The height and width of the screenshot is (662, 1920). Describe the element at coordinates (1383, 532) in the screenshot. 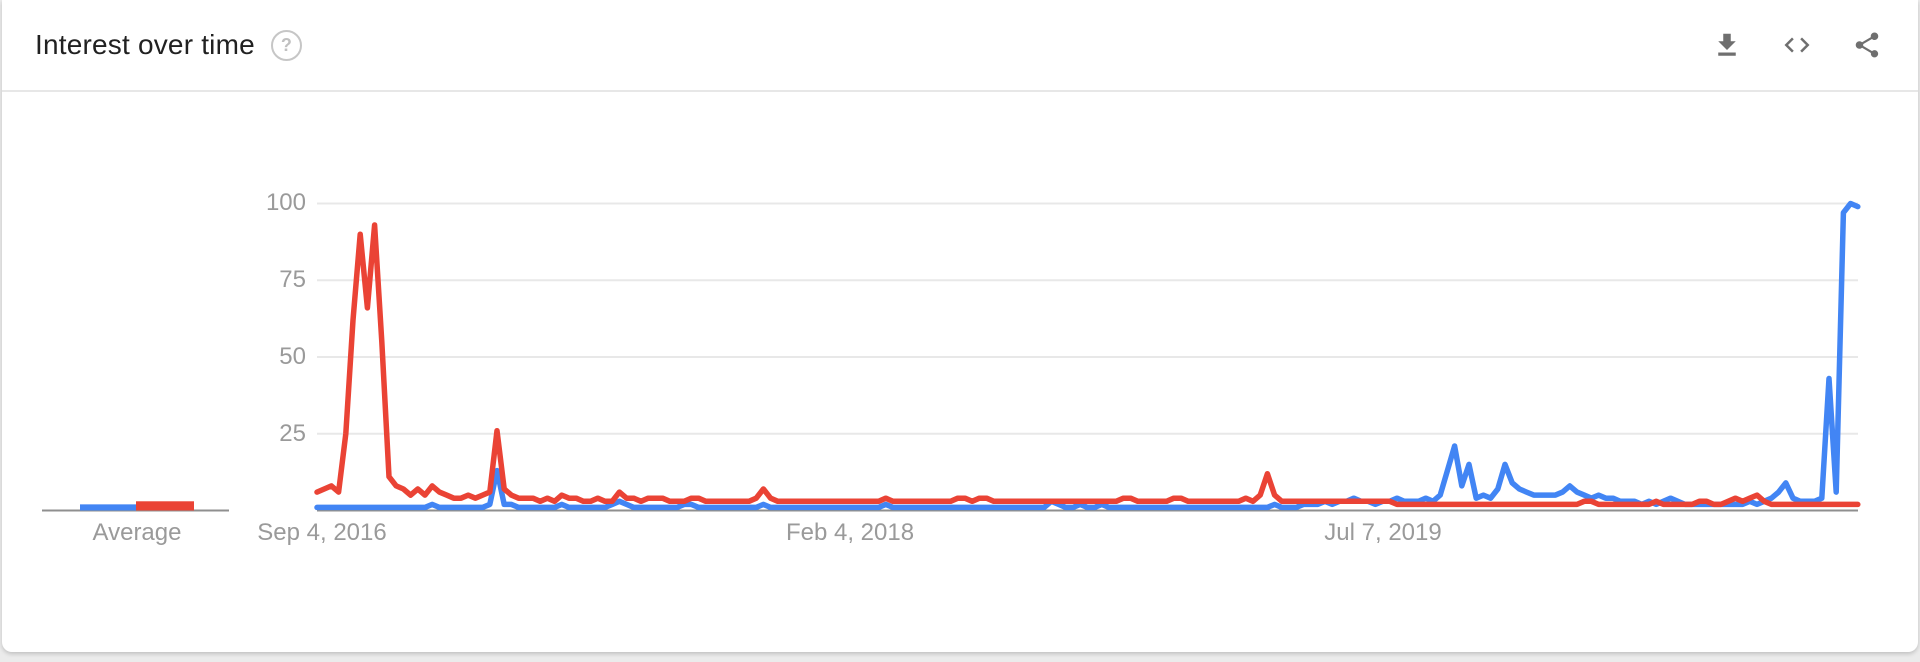

I see `x-tick-jul-2019: Jul 7, 2019` at that location.